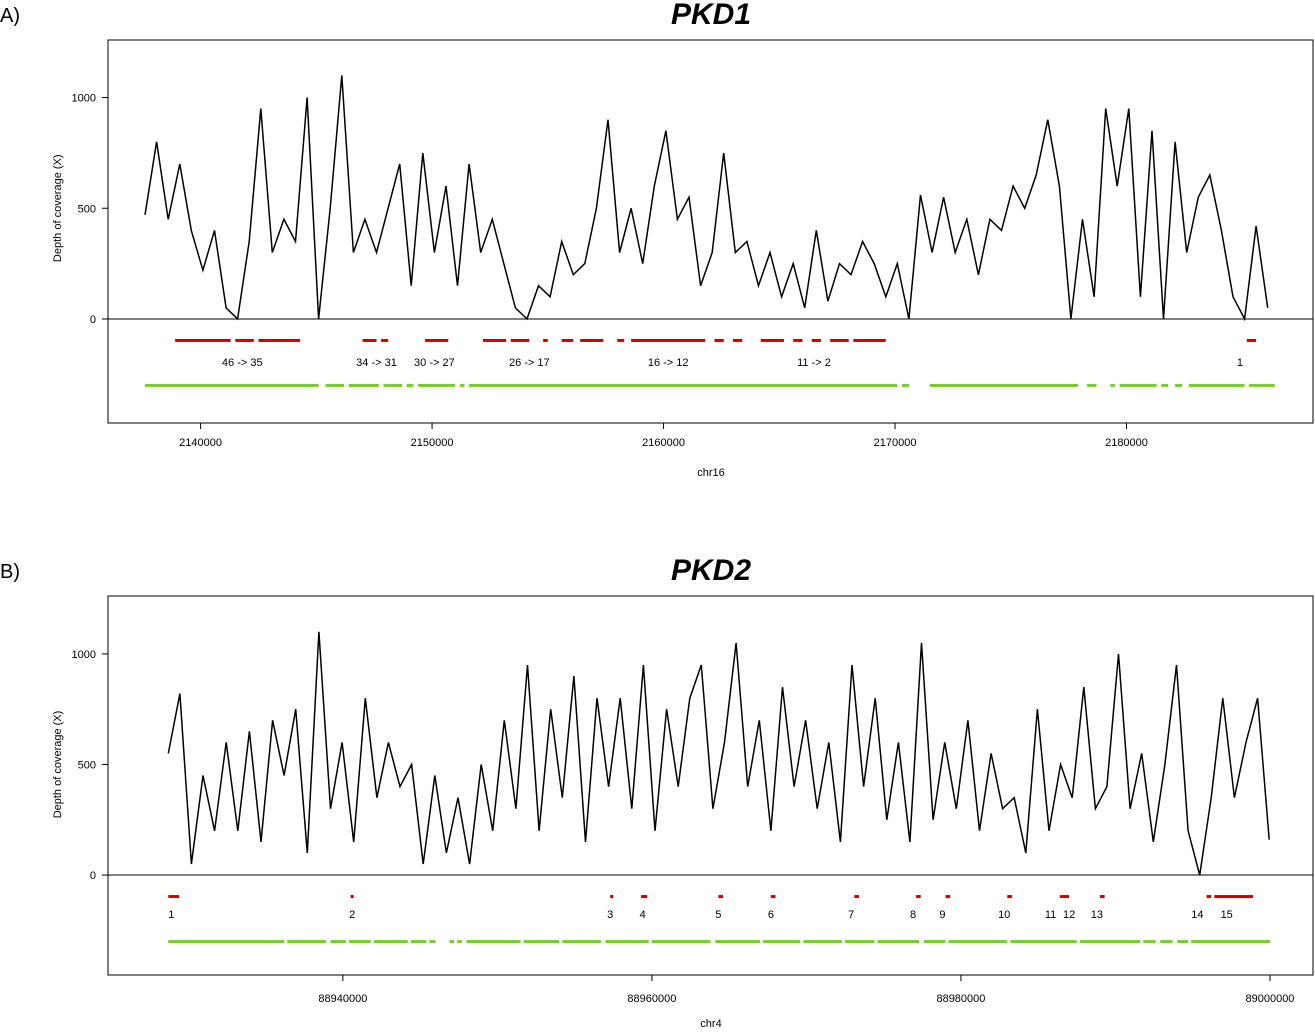  Describe the element at coordinates (342, 999) in the screenshot. I see `x-tick-label: 88940000` at that location.